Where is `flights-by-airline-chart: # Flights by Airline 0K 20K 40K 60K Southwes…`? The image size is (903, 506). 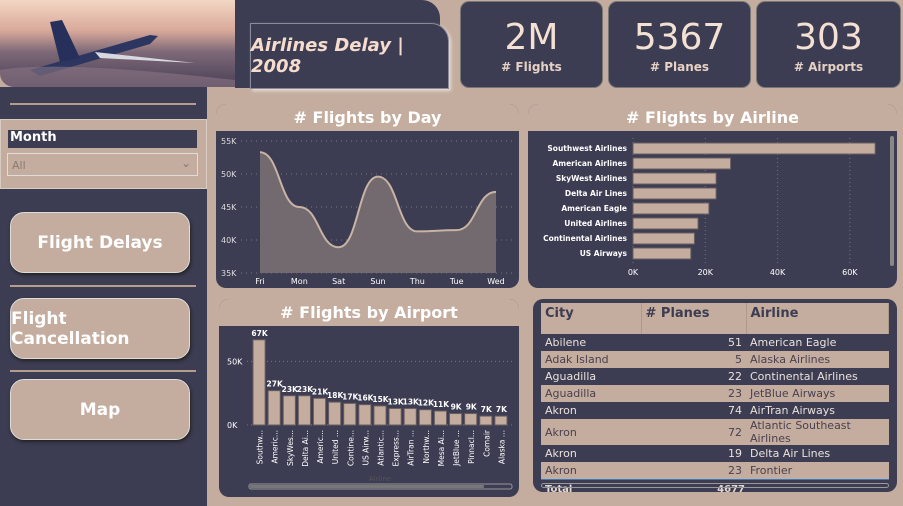 flights-by-airline-chart: # Flights by Airline 0K 20K 40K 60K Southwes… is located at coordinates (712, 196).